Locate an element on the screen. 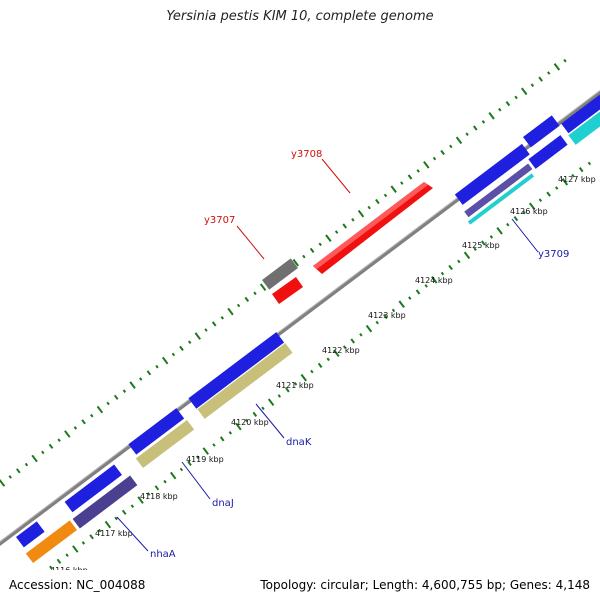 Image resolution: width=600 pixels, height=600 pixels. gene-label-dnaJ: dnaJ is located at coordinates (223, 503).